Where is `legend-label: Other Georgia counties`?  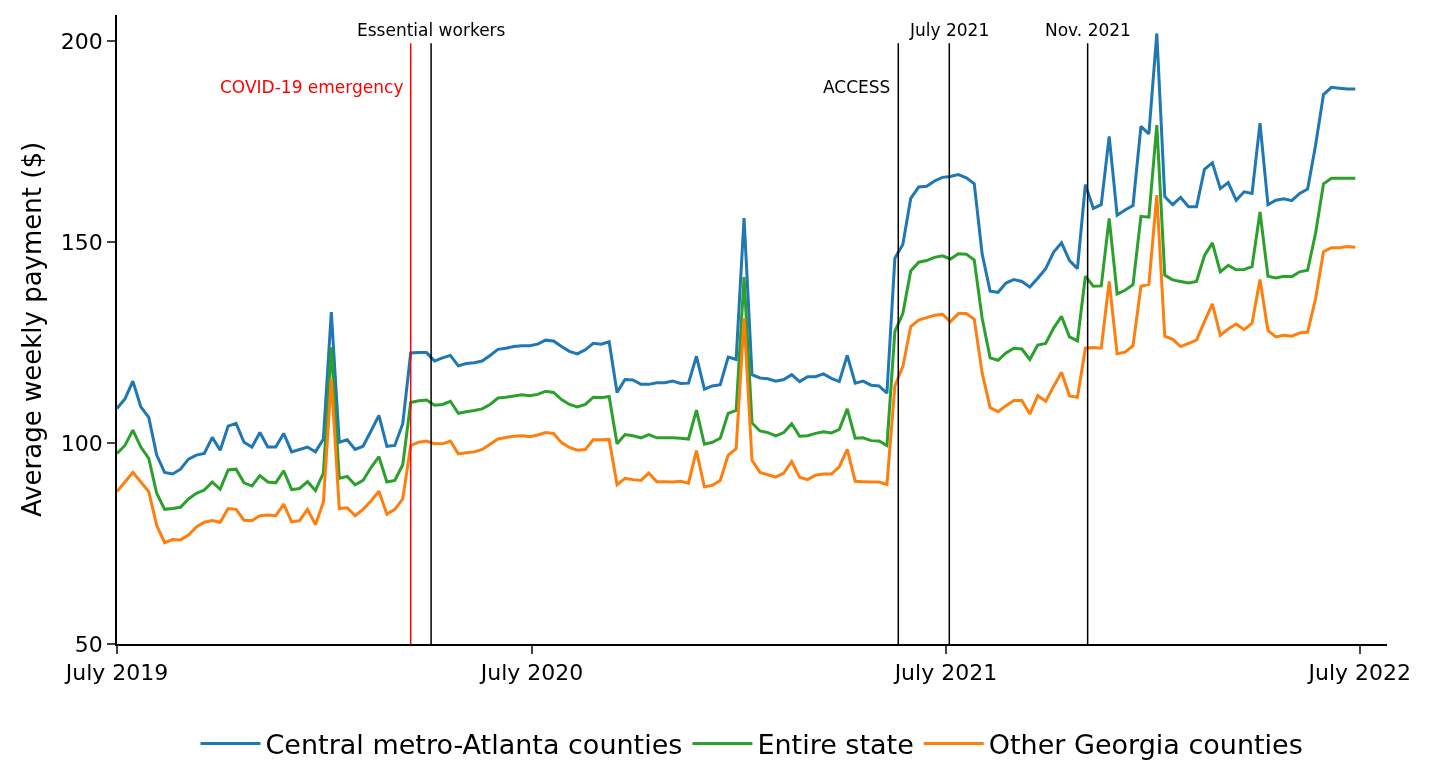
legend-label: Other Georgia counties is located at coordinates (1145, 745).